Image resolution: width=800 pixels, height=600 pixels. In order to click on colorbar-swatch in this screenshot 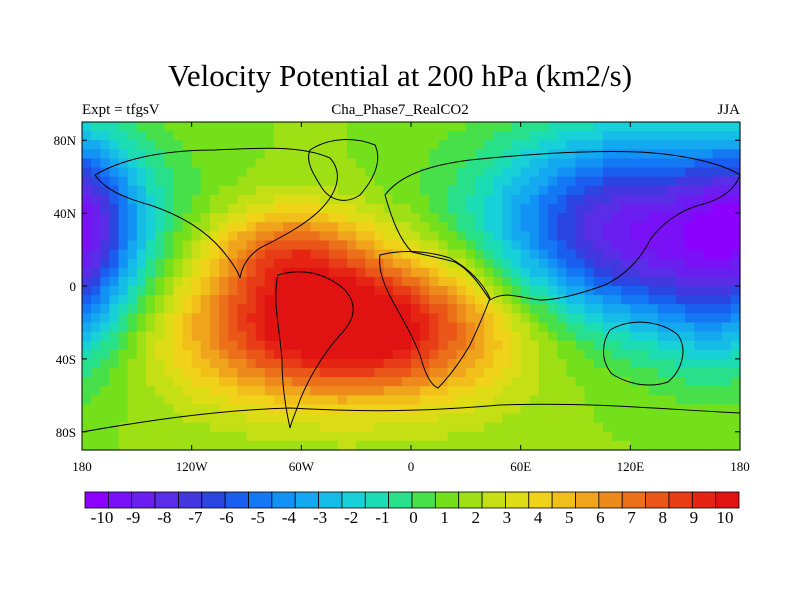, I will do `click(96, 500)`.